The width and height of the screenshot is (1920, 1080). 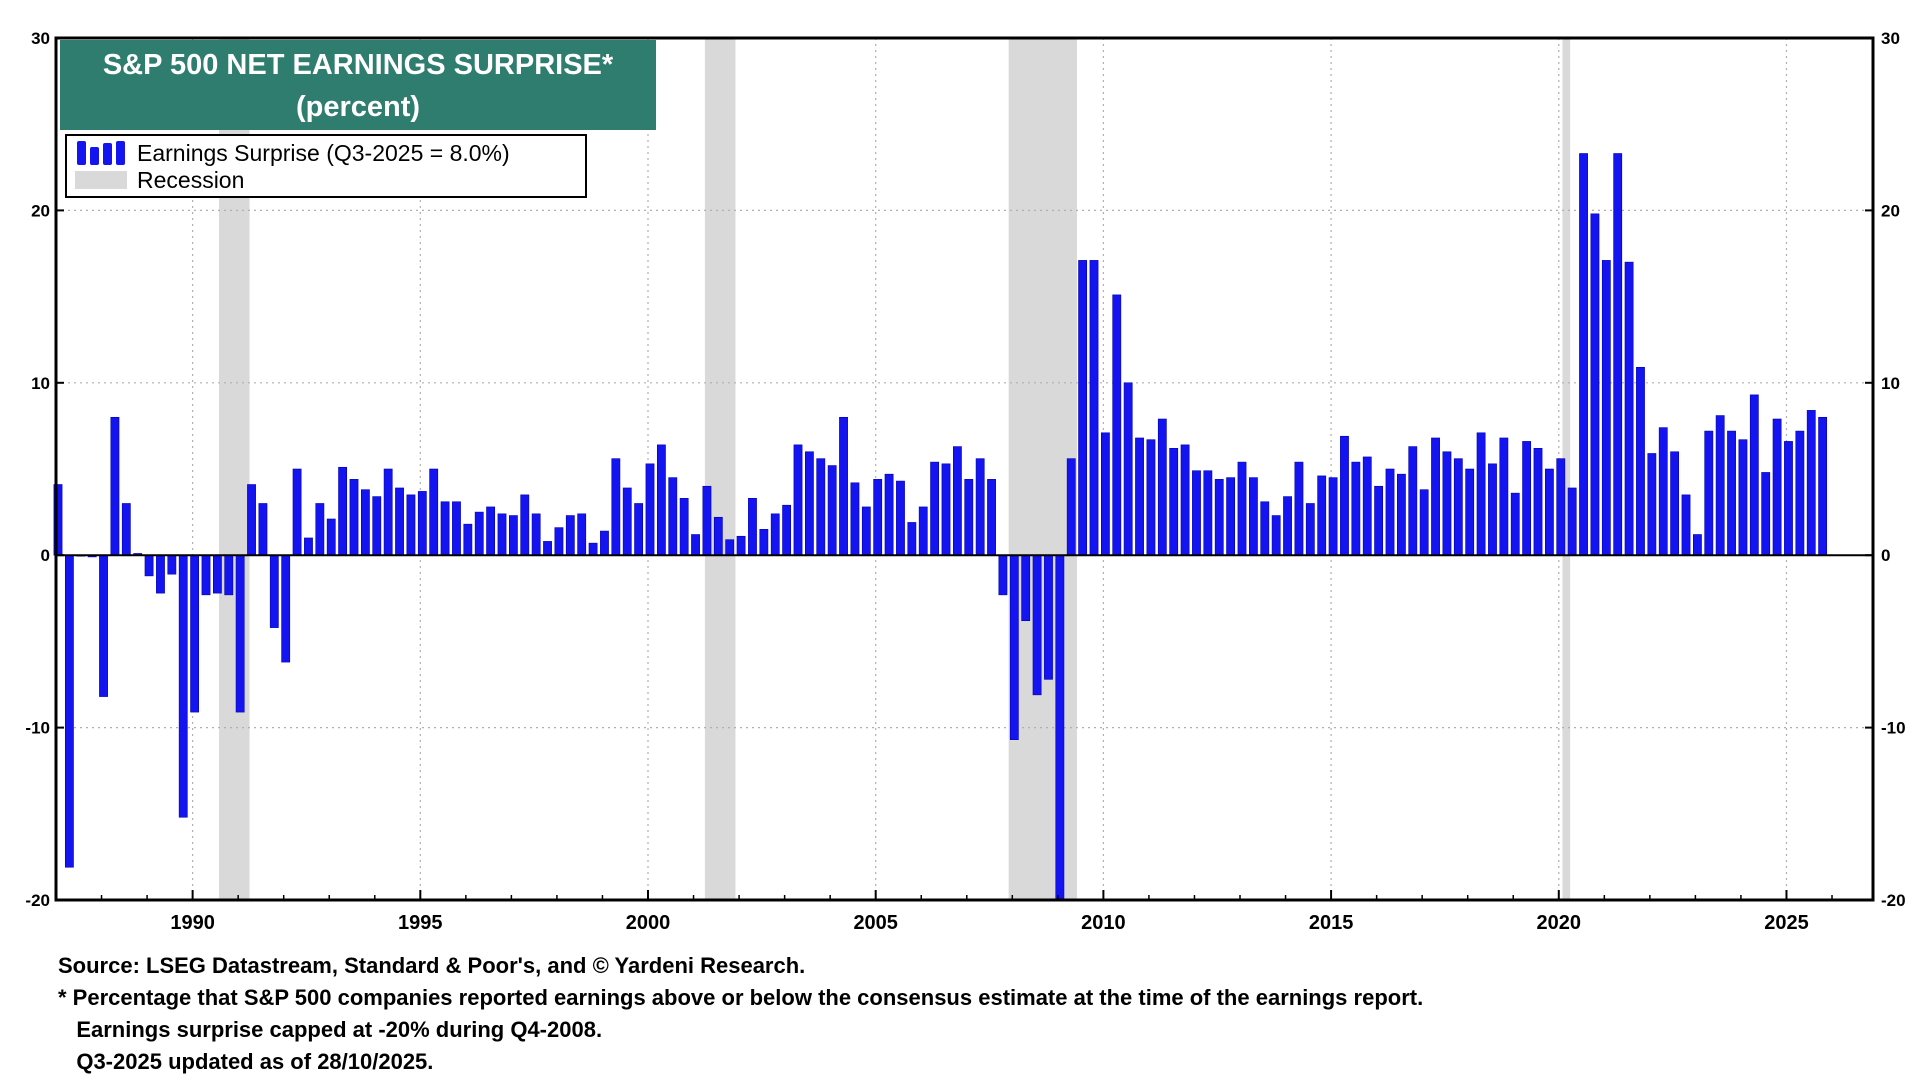 What do you see at coordinates (1890, 38) in the screenshot?
I see `y-tick-label-right: 30` at bounding box center [1890, 38].